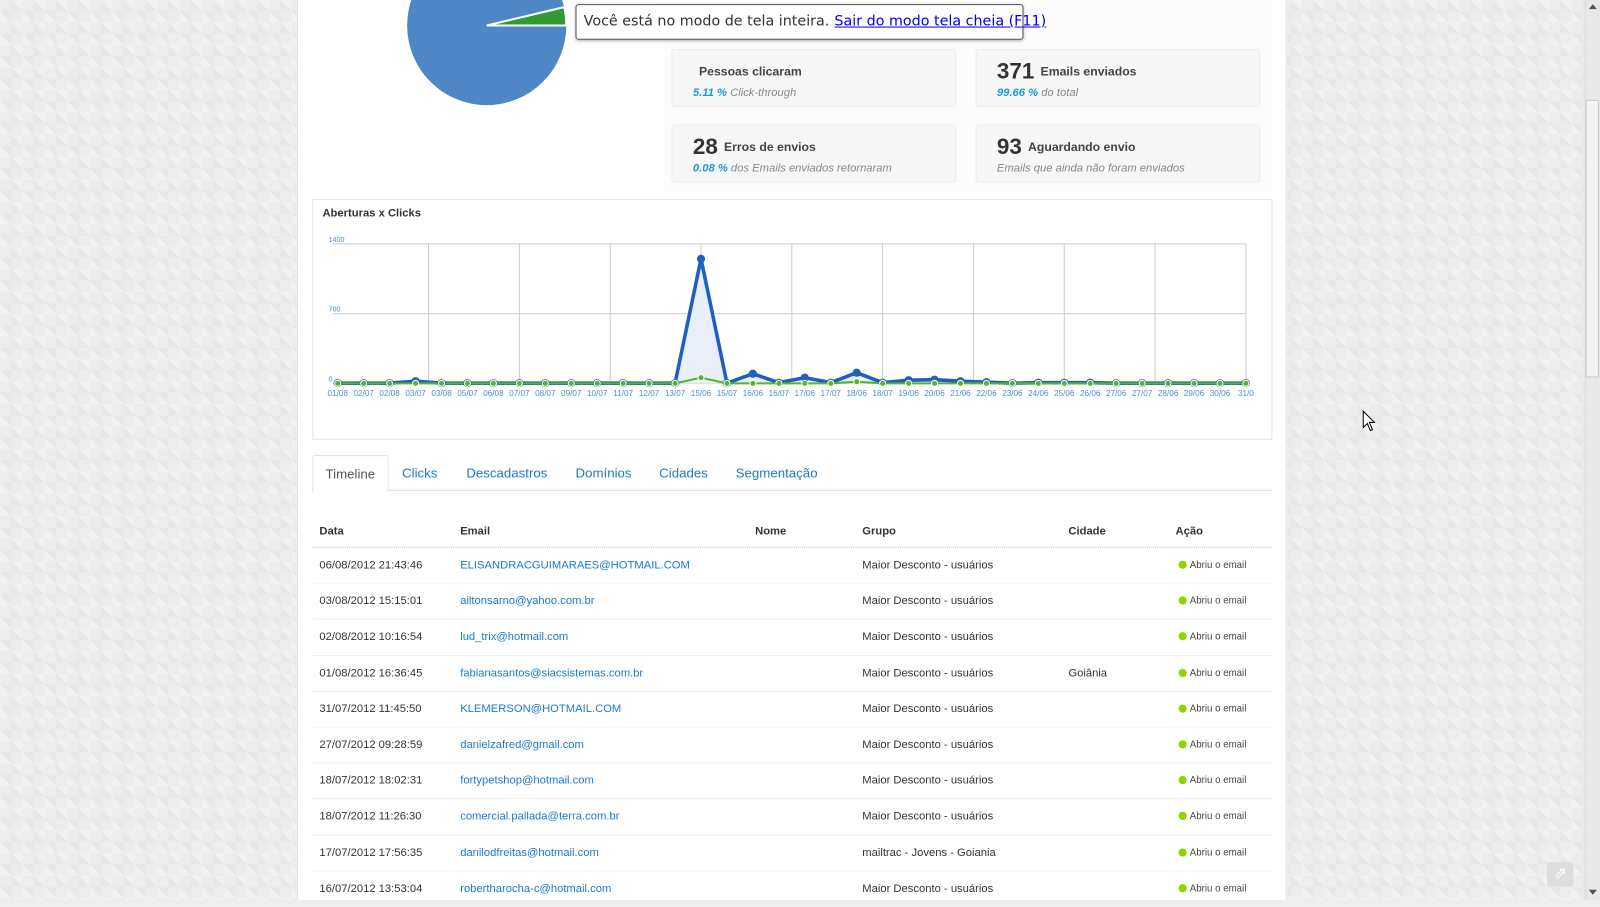 Image resolution: width=1600 pixels, height=907 pixels. What do you see at coordinates (371, 601) in the screenshot?
I see `date-cell: 03/08/2012 15:15:01` at bounding box center [371, 601].